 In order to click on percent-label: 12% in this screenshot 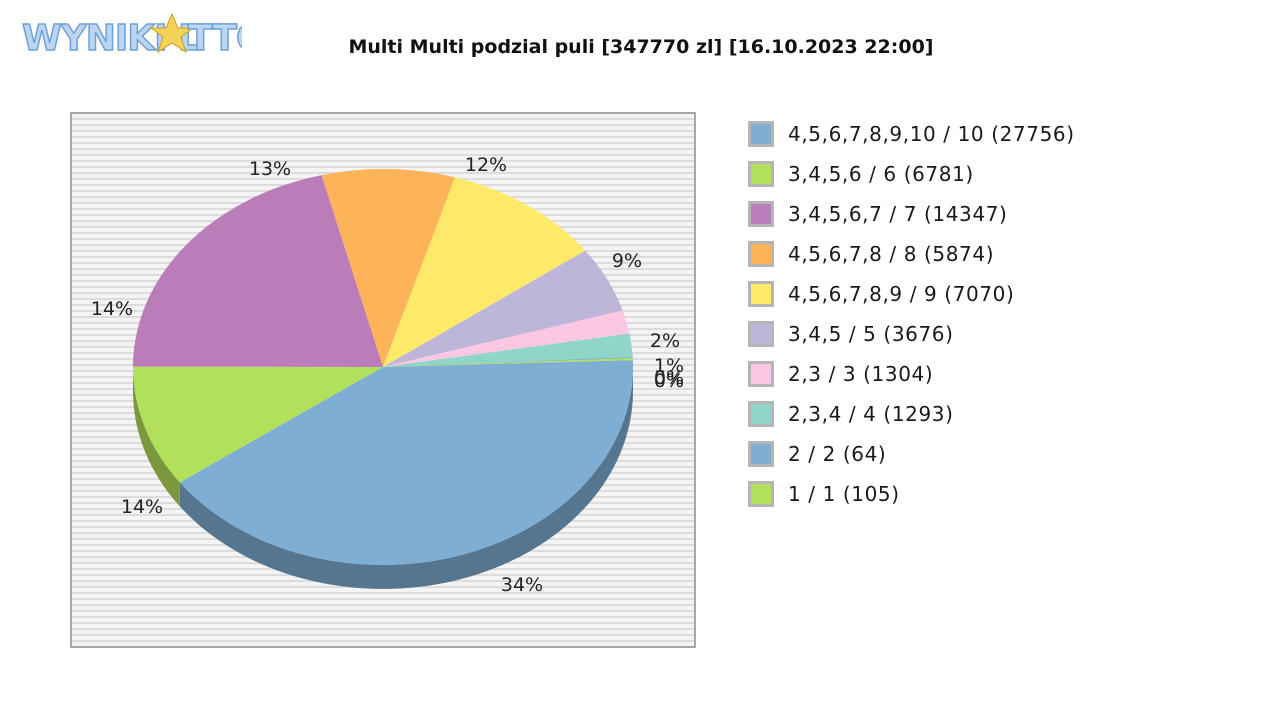, I will do `click(486, 165)`.